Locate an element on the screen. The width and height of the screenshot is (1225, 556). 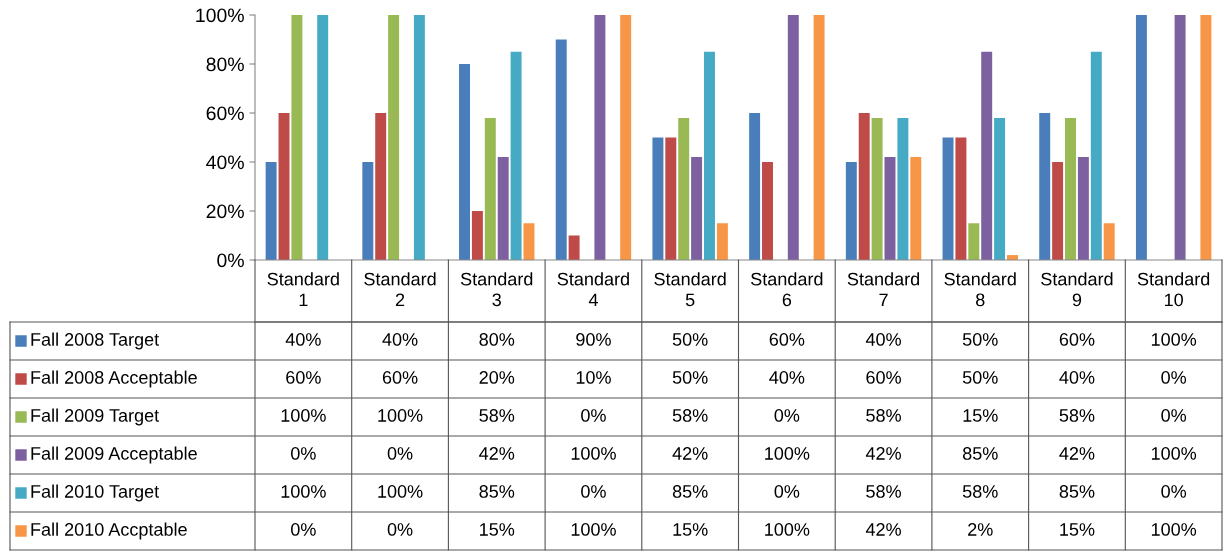
y-tick-label: 100% is located at coordinates (220, 15).